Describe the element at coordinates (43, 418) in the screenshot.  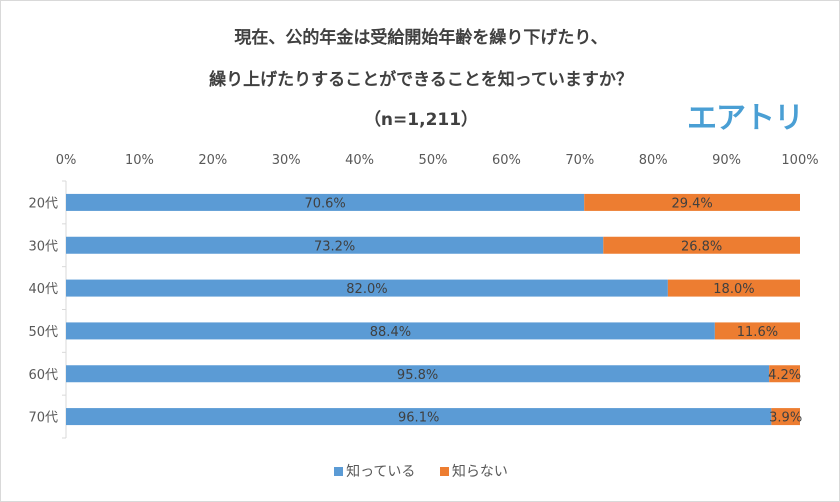
I see `y-tick-label: 70代` at that location.